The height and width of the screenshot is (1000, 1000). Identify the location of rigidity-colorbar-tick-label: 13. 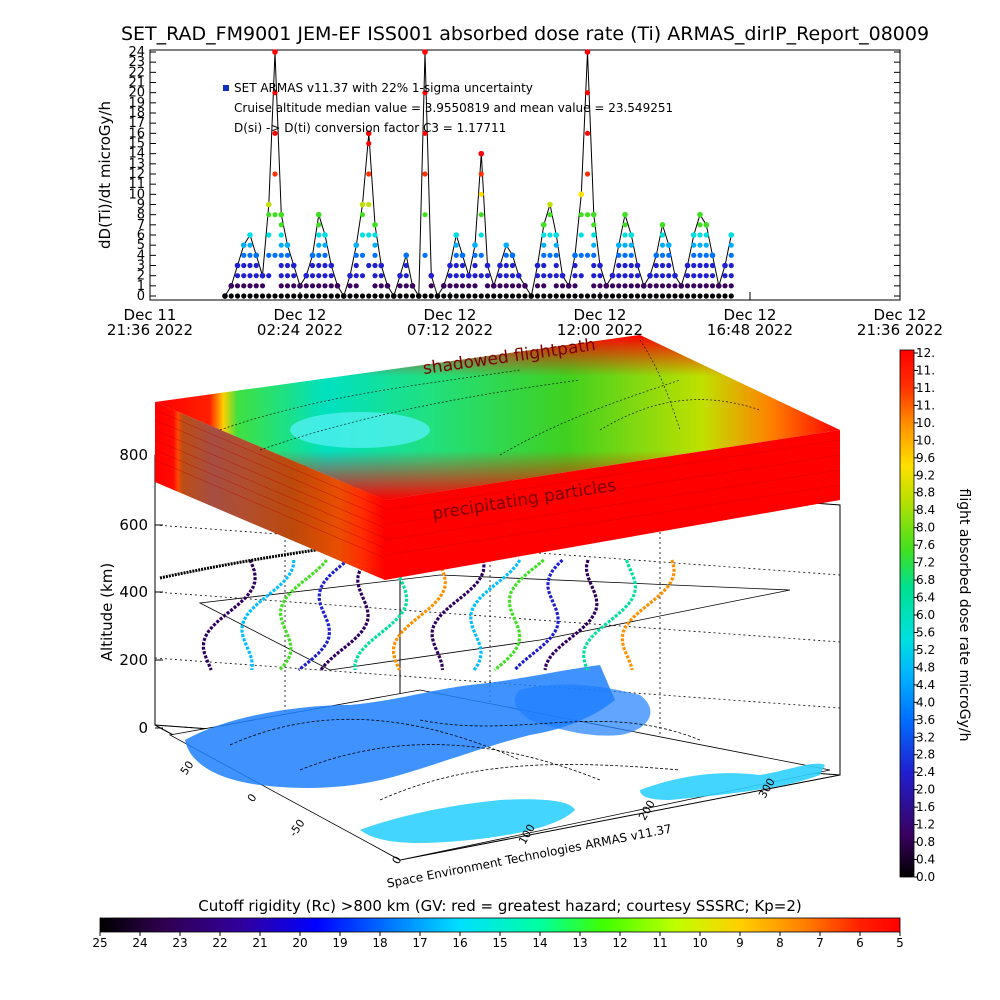
(579, 943).